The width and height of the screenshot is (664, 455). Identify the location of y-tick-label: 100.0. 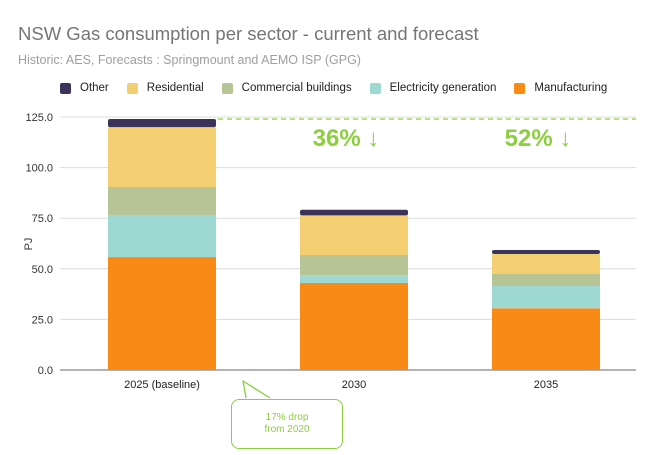
(39, 169).